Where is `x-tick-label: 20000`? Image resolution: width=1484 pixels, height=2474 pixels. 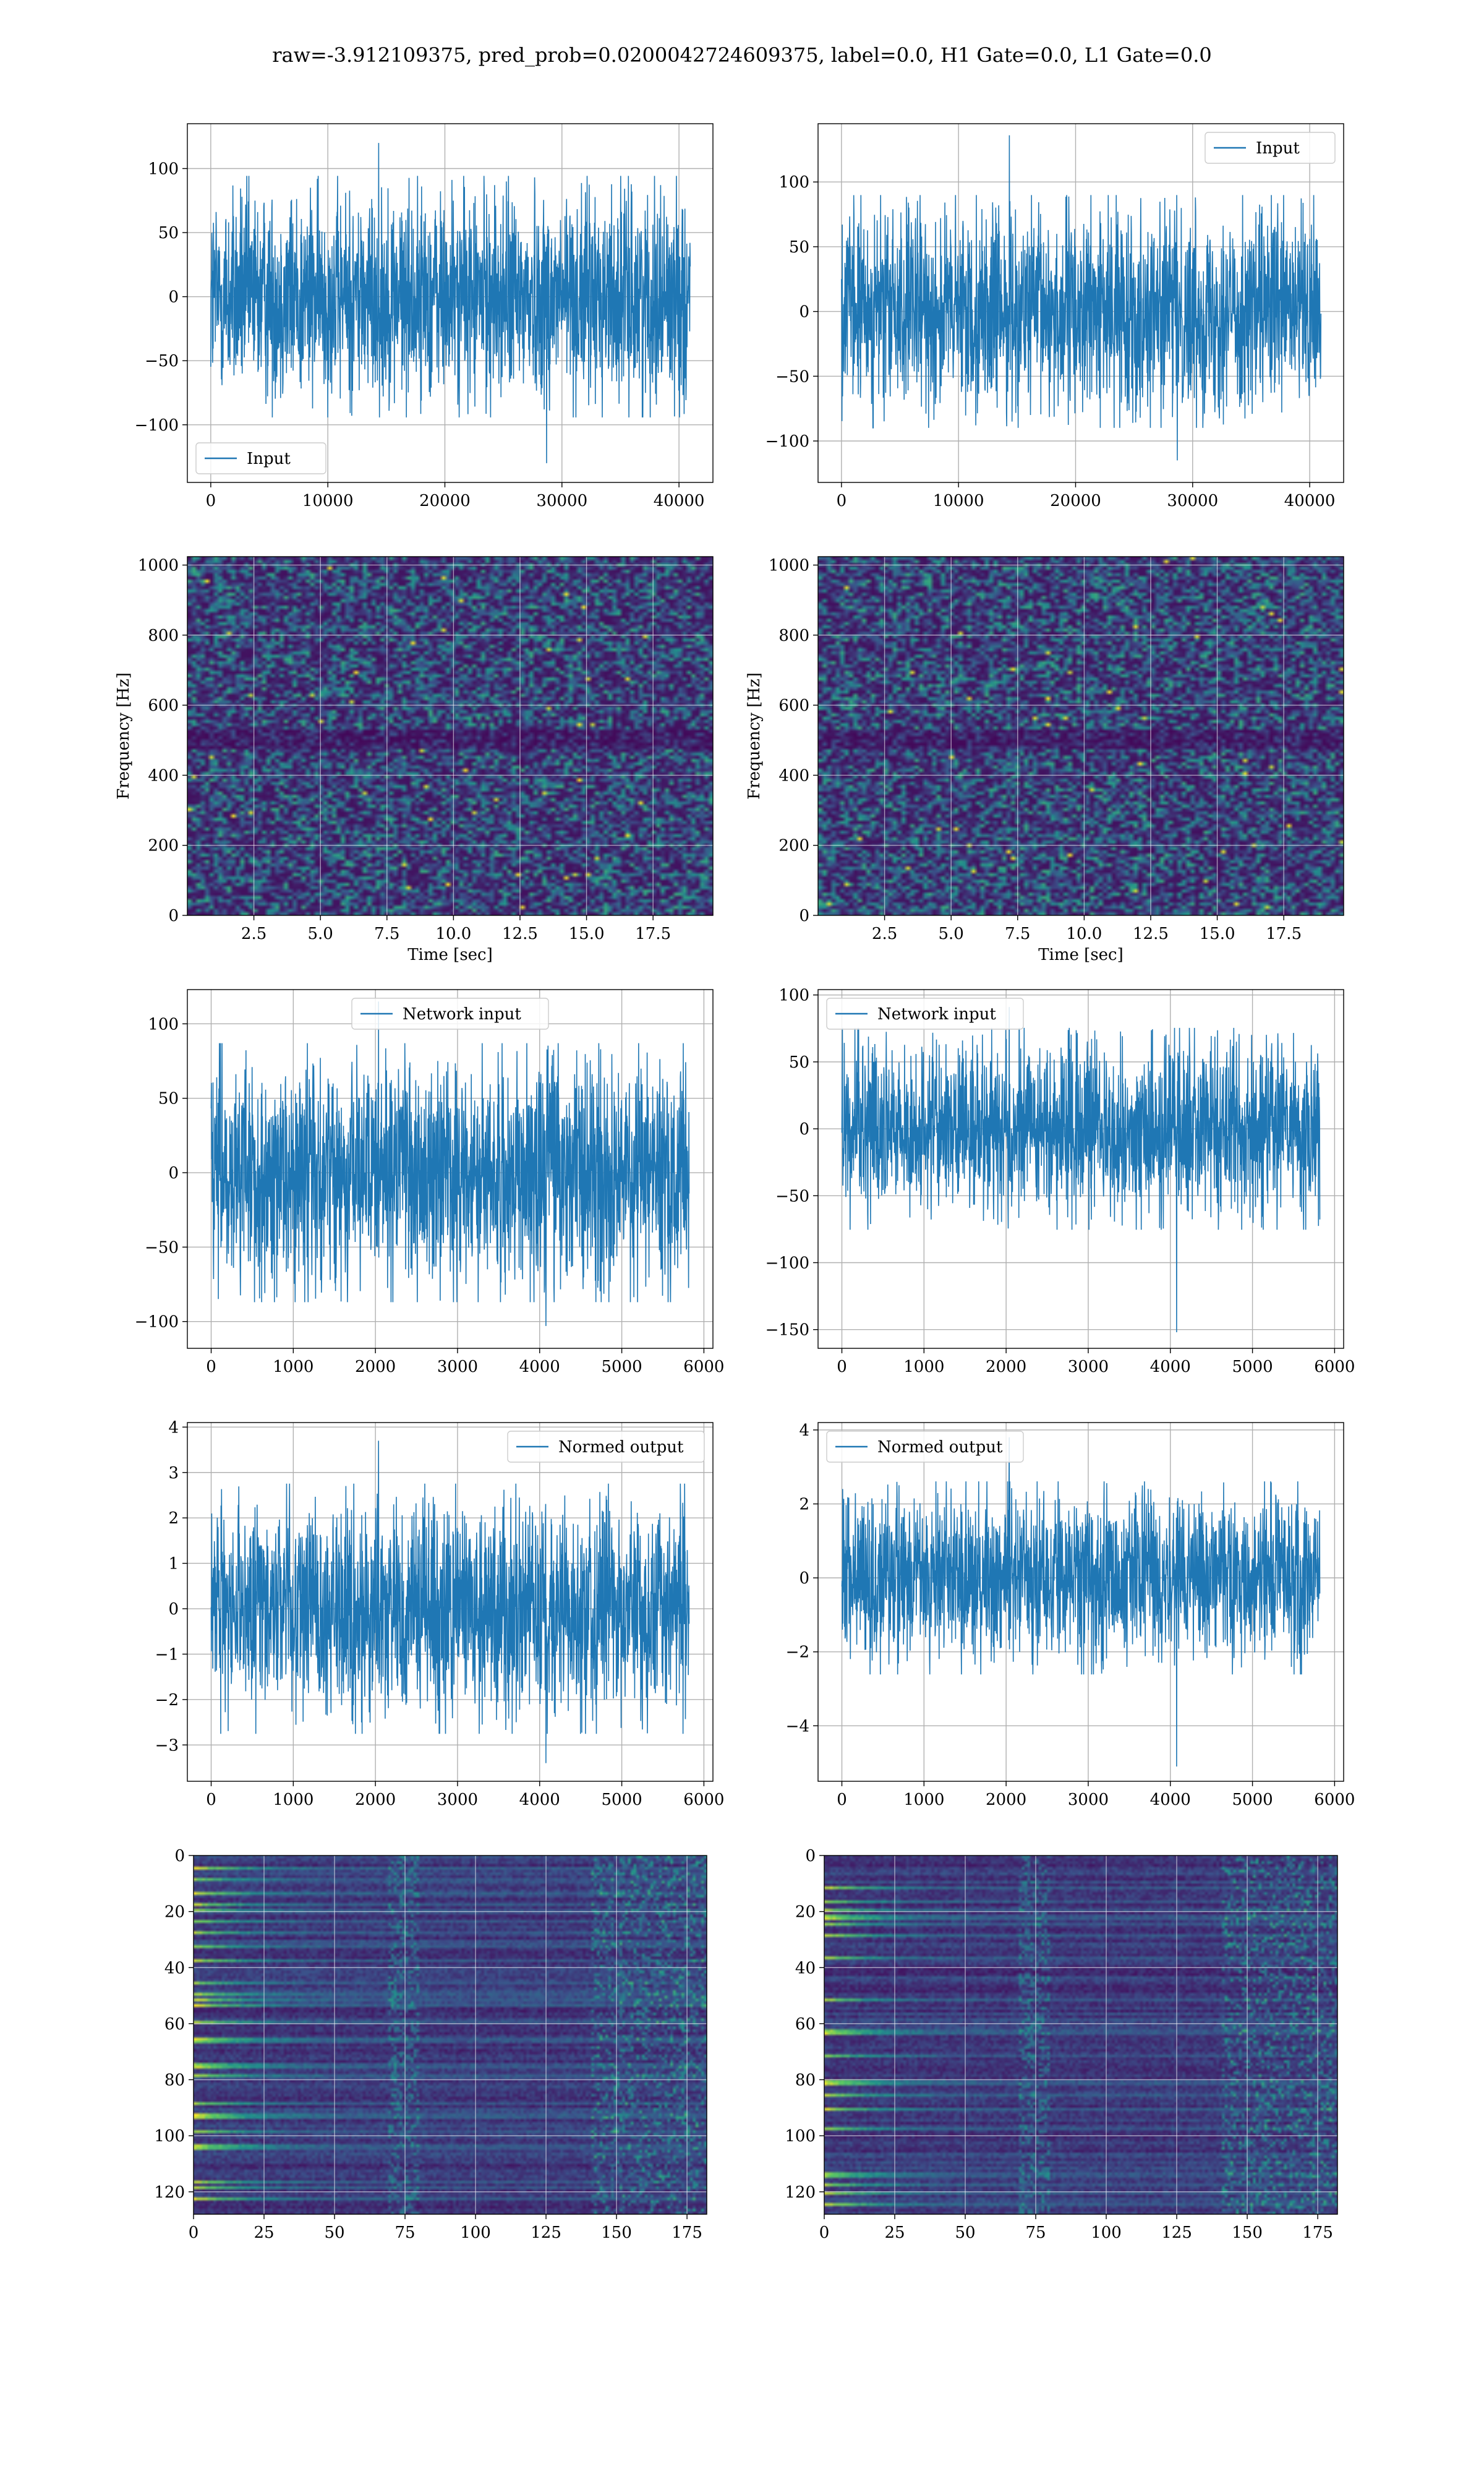 x-tick-label: 20000 is located at coordinates (445, 501).